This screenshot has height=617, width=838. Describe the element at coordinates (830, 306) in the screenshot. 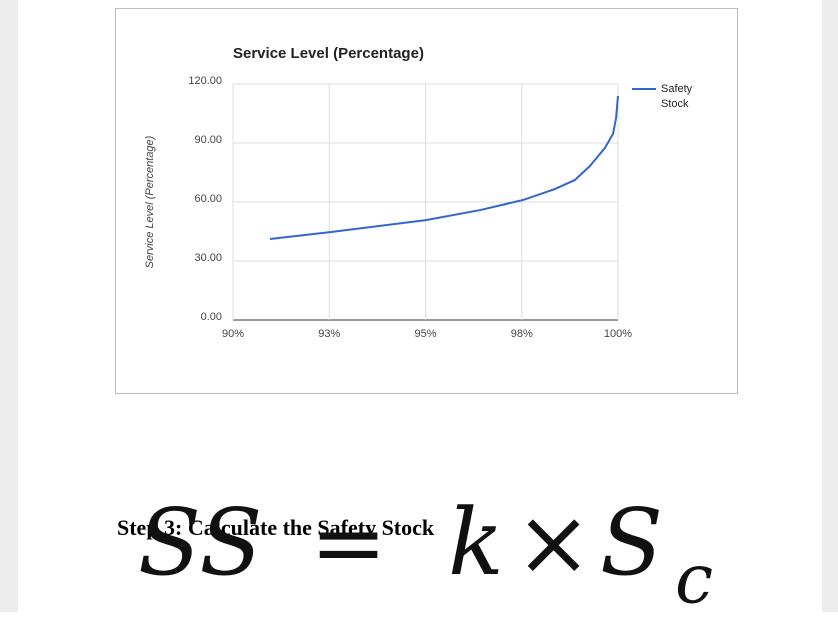

I see `margin-right` at that location.